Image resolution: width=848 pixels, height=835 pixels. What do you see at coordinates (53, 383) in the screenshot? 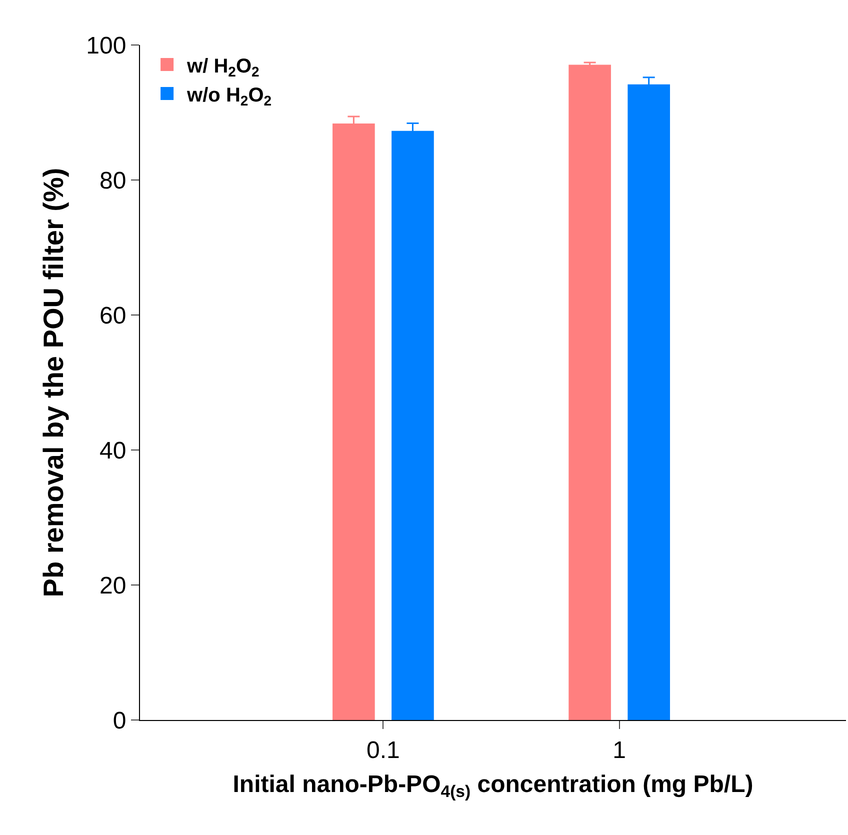
I see `y-axis-title: Pb removal by the POU filter (%)` at bounding box center [53, 383].